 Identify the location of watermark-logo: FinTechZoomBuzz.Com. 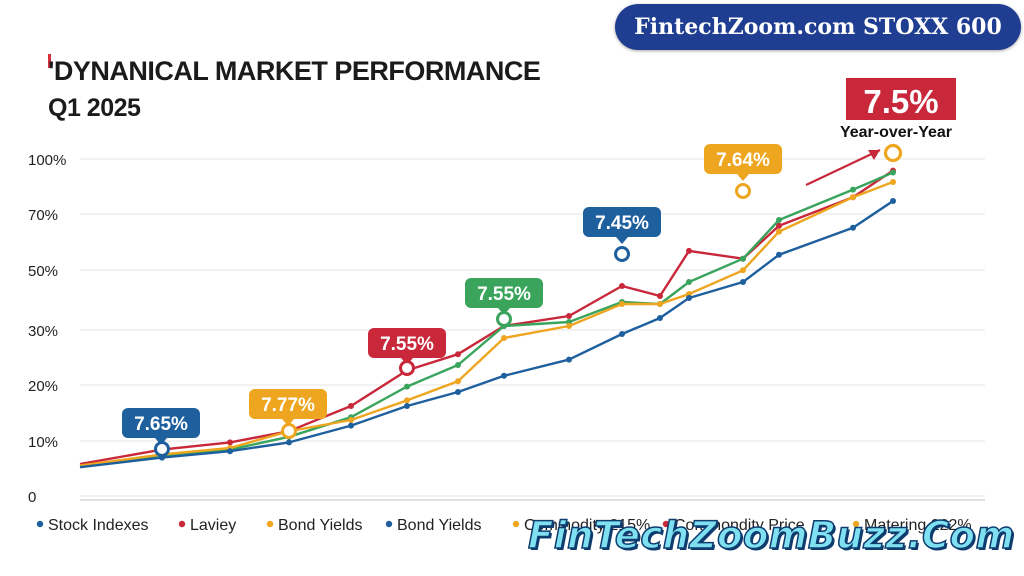
(771, 535).